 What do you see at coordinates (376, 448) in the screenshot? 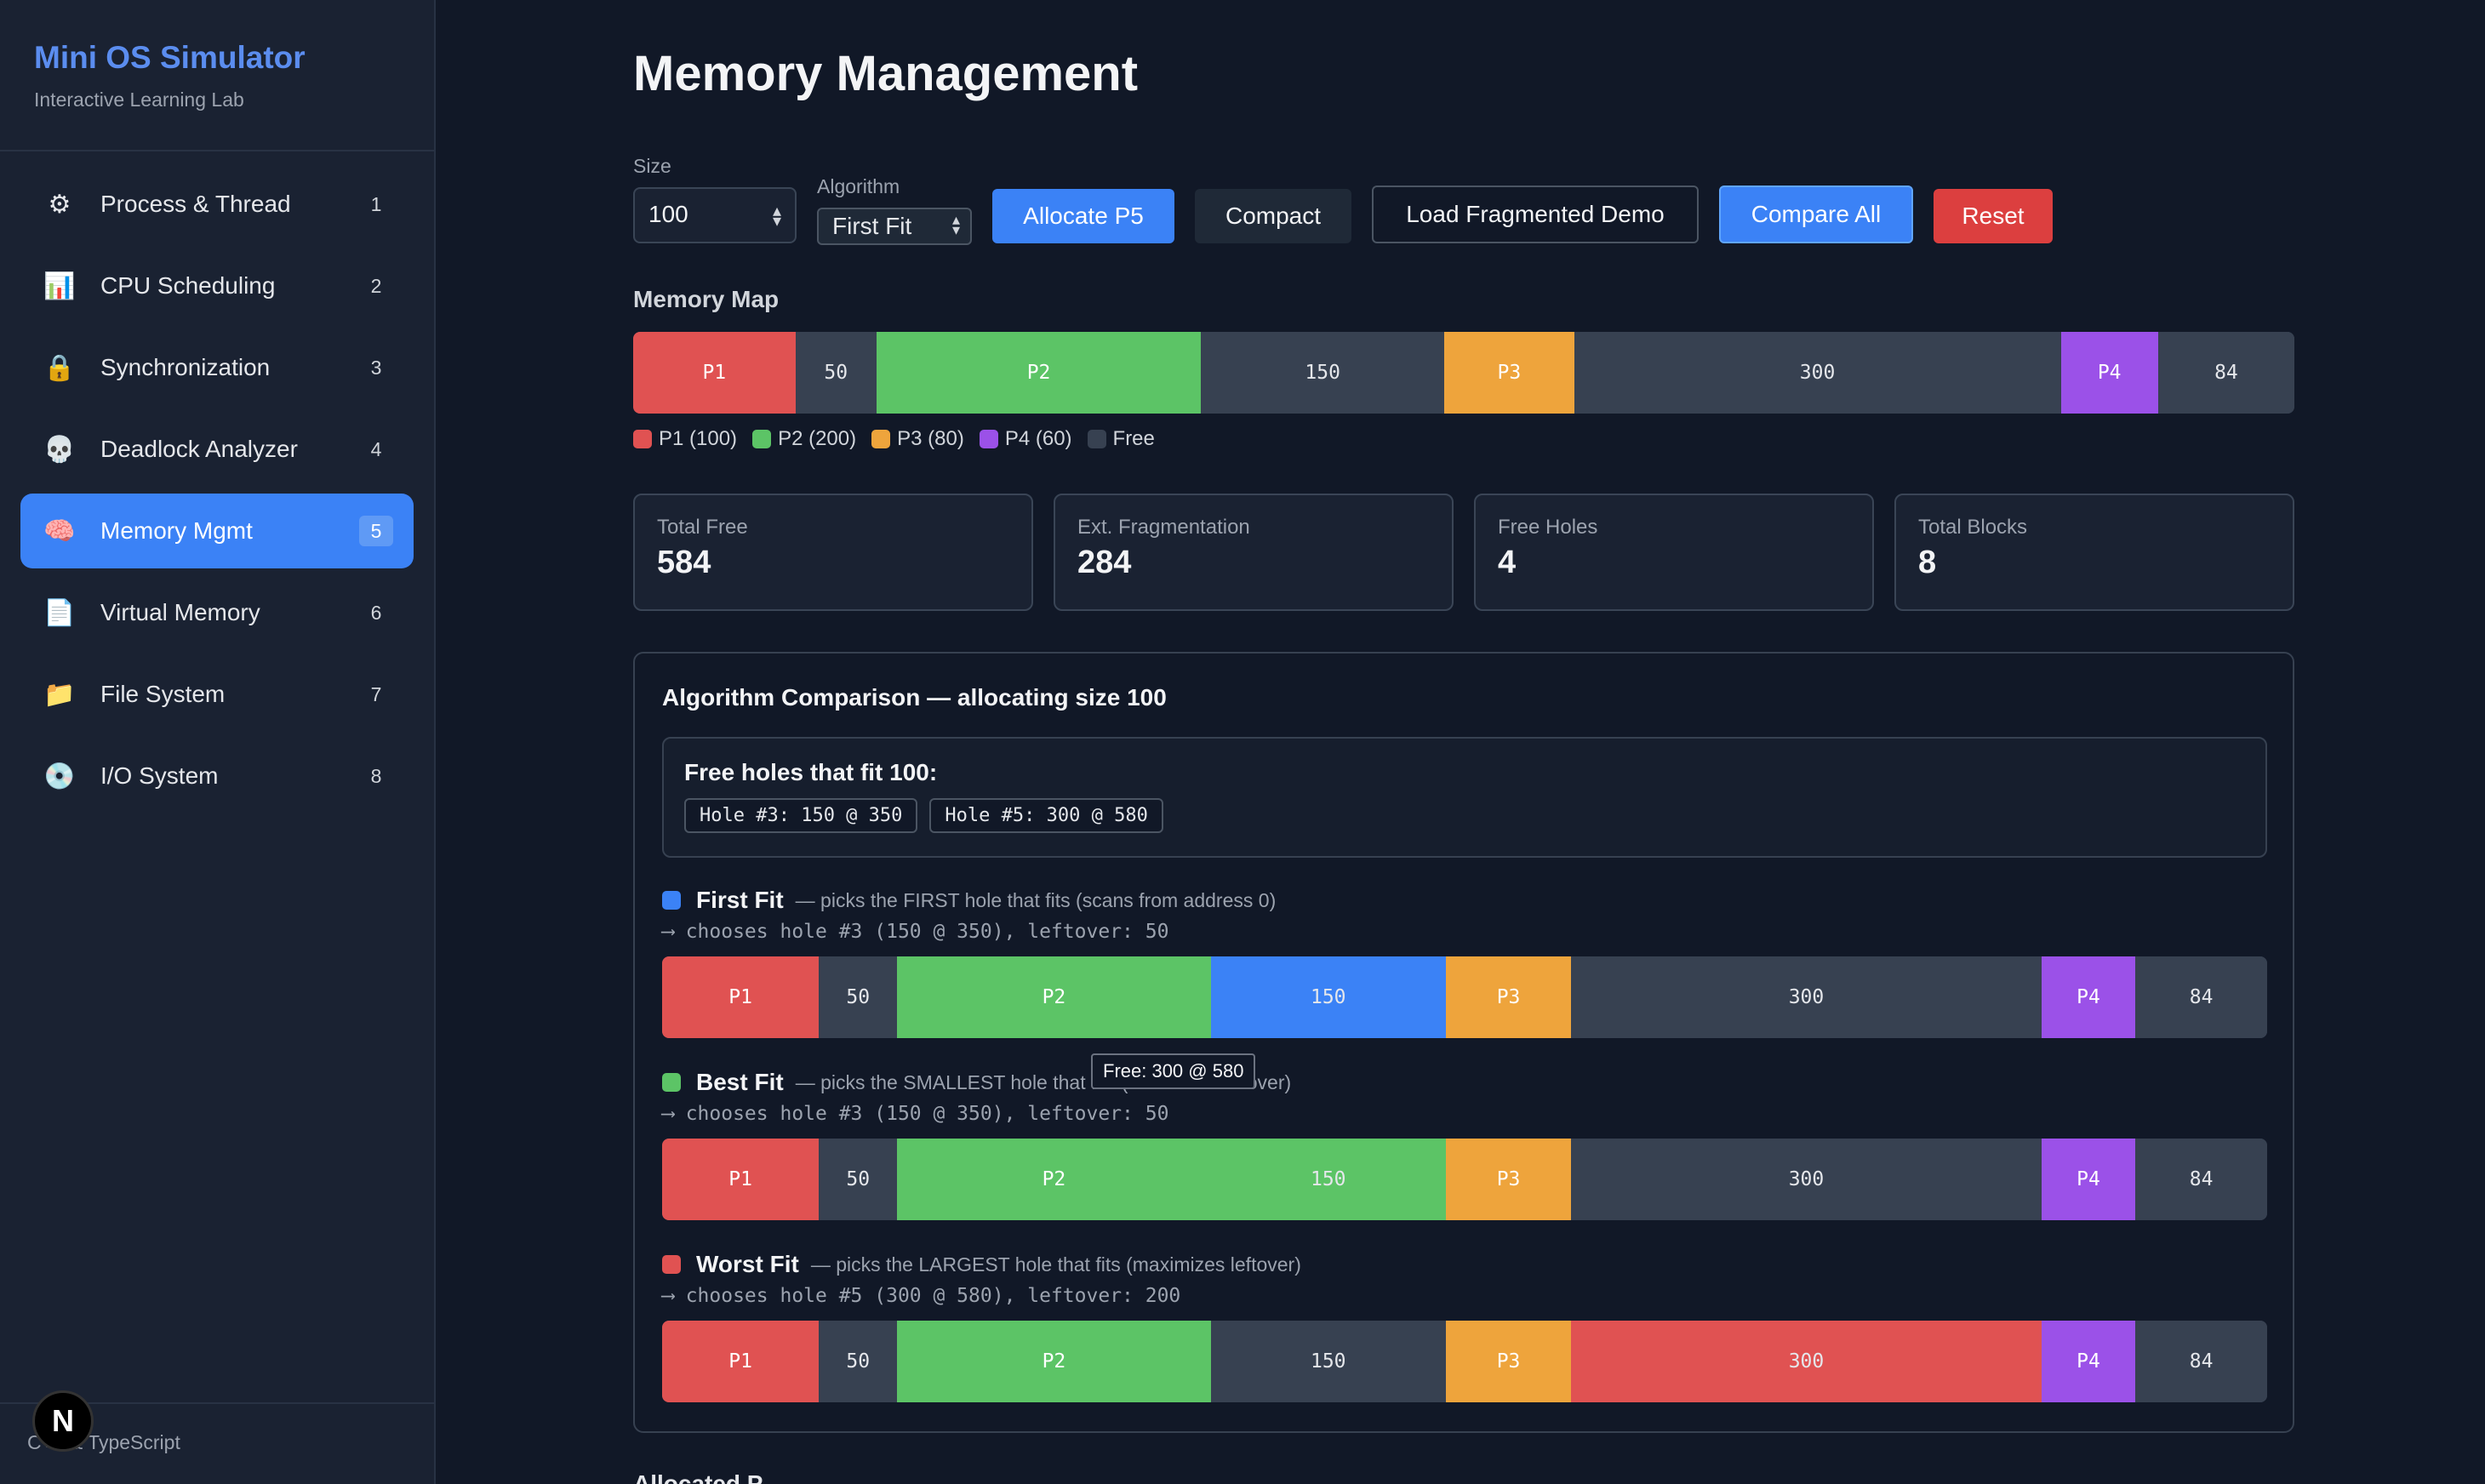
I see `sidebar-item-number: 4` at bounding box center [376, 448].